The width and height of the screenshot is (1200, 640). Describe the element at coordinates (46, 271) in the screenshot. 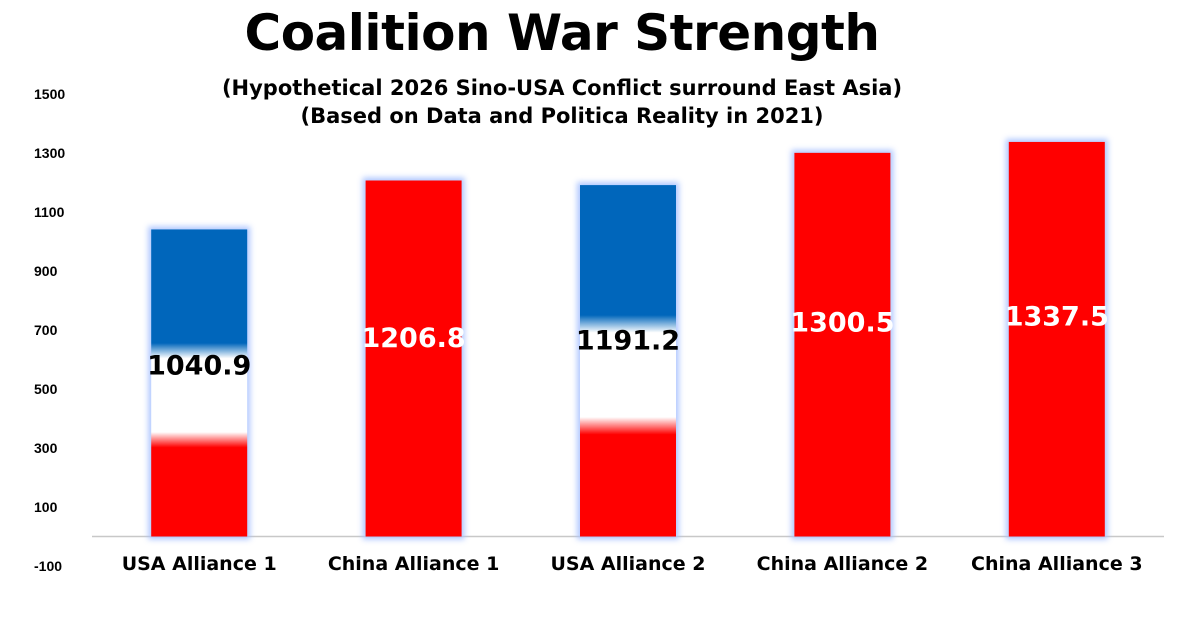

I see `y-tick-label: 900` at that location.